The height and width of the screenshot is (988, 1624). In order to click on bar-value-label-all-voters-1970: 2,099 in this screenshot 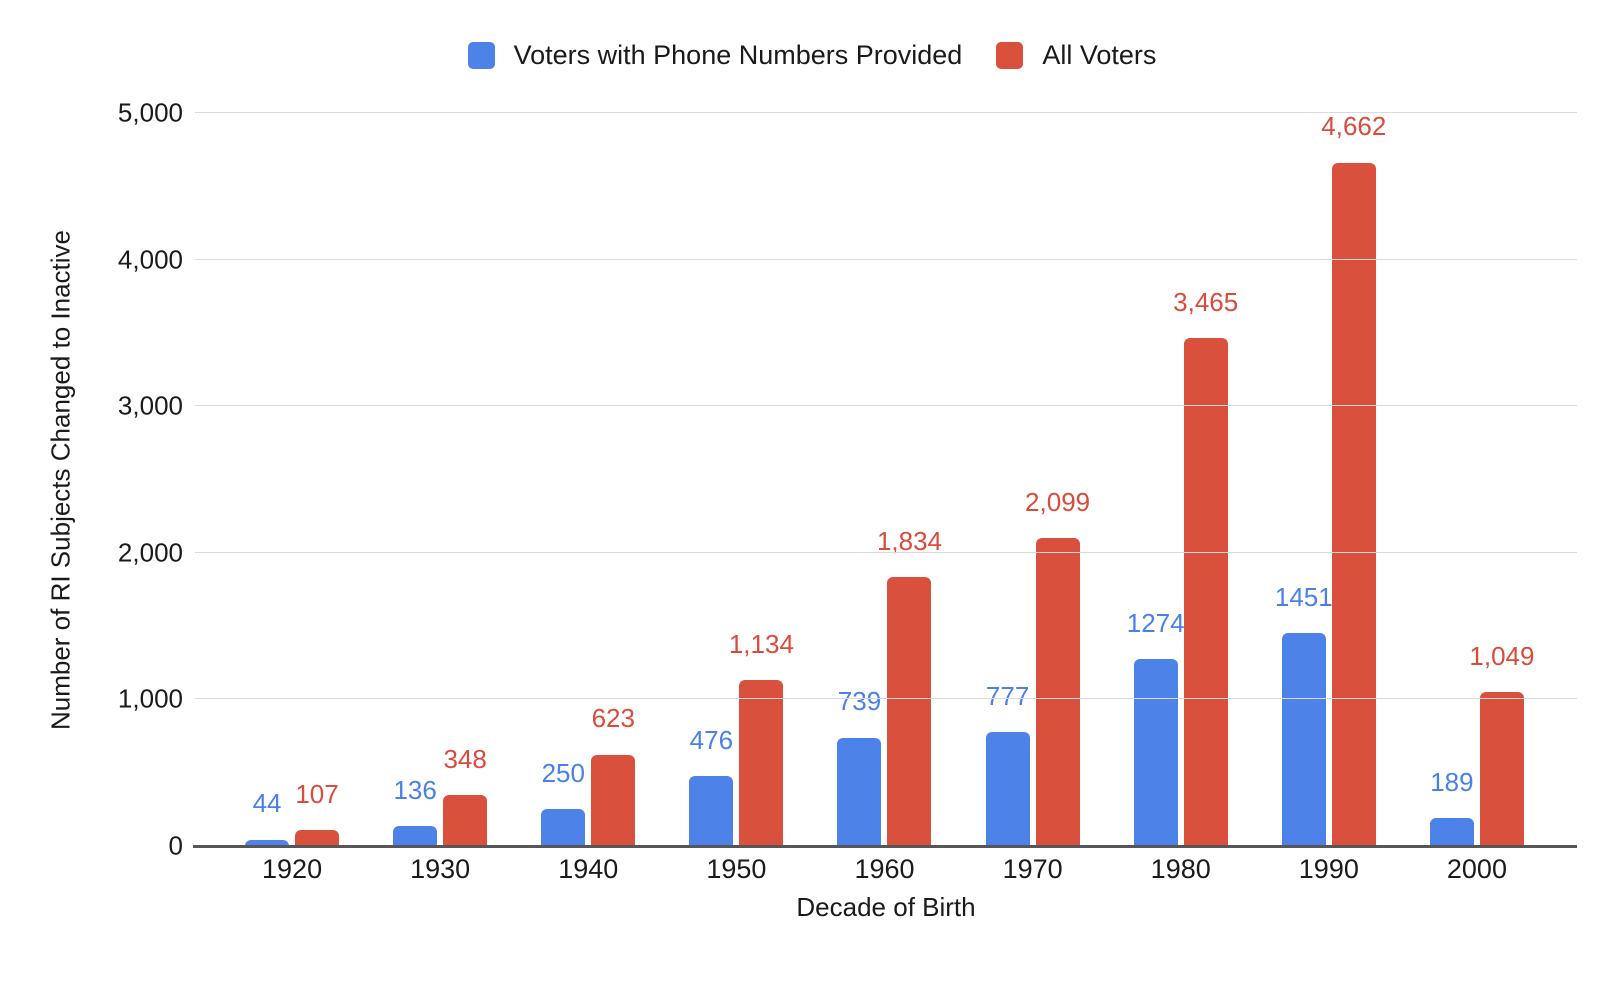, I will do `click(1058, 502)`.